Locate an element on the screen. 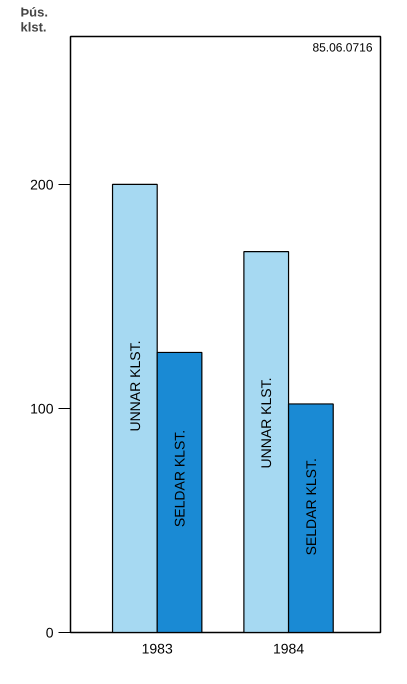 The width and height of the screenshot is (407, 684). series-label: UNNAR KLST. is located at coordinates (134, 386).